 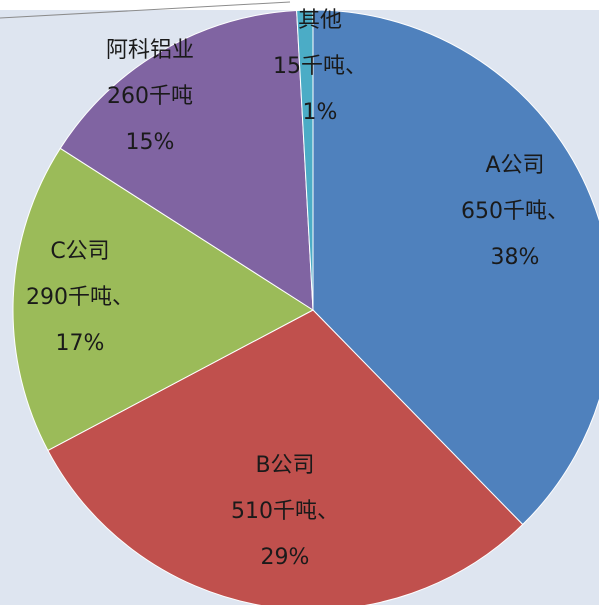 What do you see at coordinates (285, 511) in the screenshot?
I see `data-label-b-company-amount: 510千吨、` at bounding box center [285, 511].